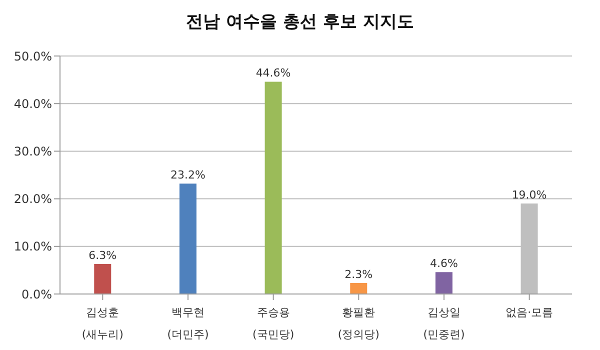 This screenshot has height=350, width=600. I want to click on data-label: 19.0%, so click(529, 195).